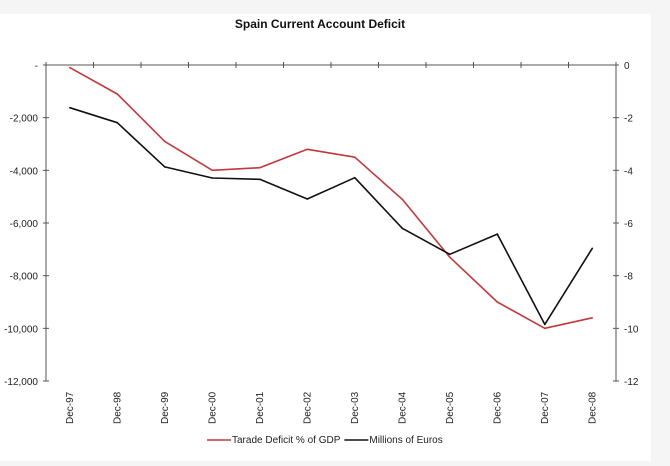 The image size is (670, 466). Describe the element at coordinates (307, 407) in the screenshot. I see `x-tick-label: Dec-02` at that location.